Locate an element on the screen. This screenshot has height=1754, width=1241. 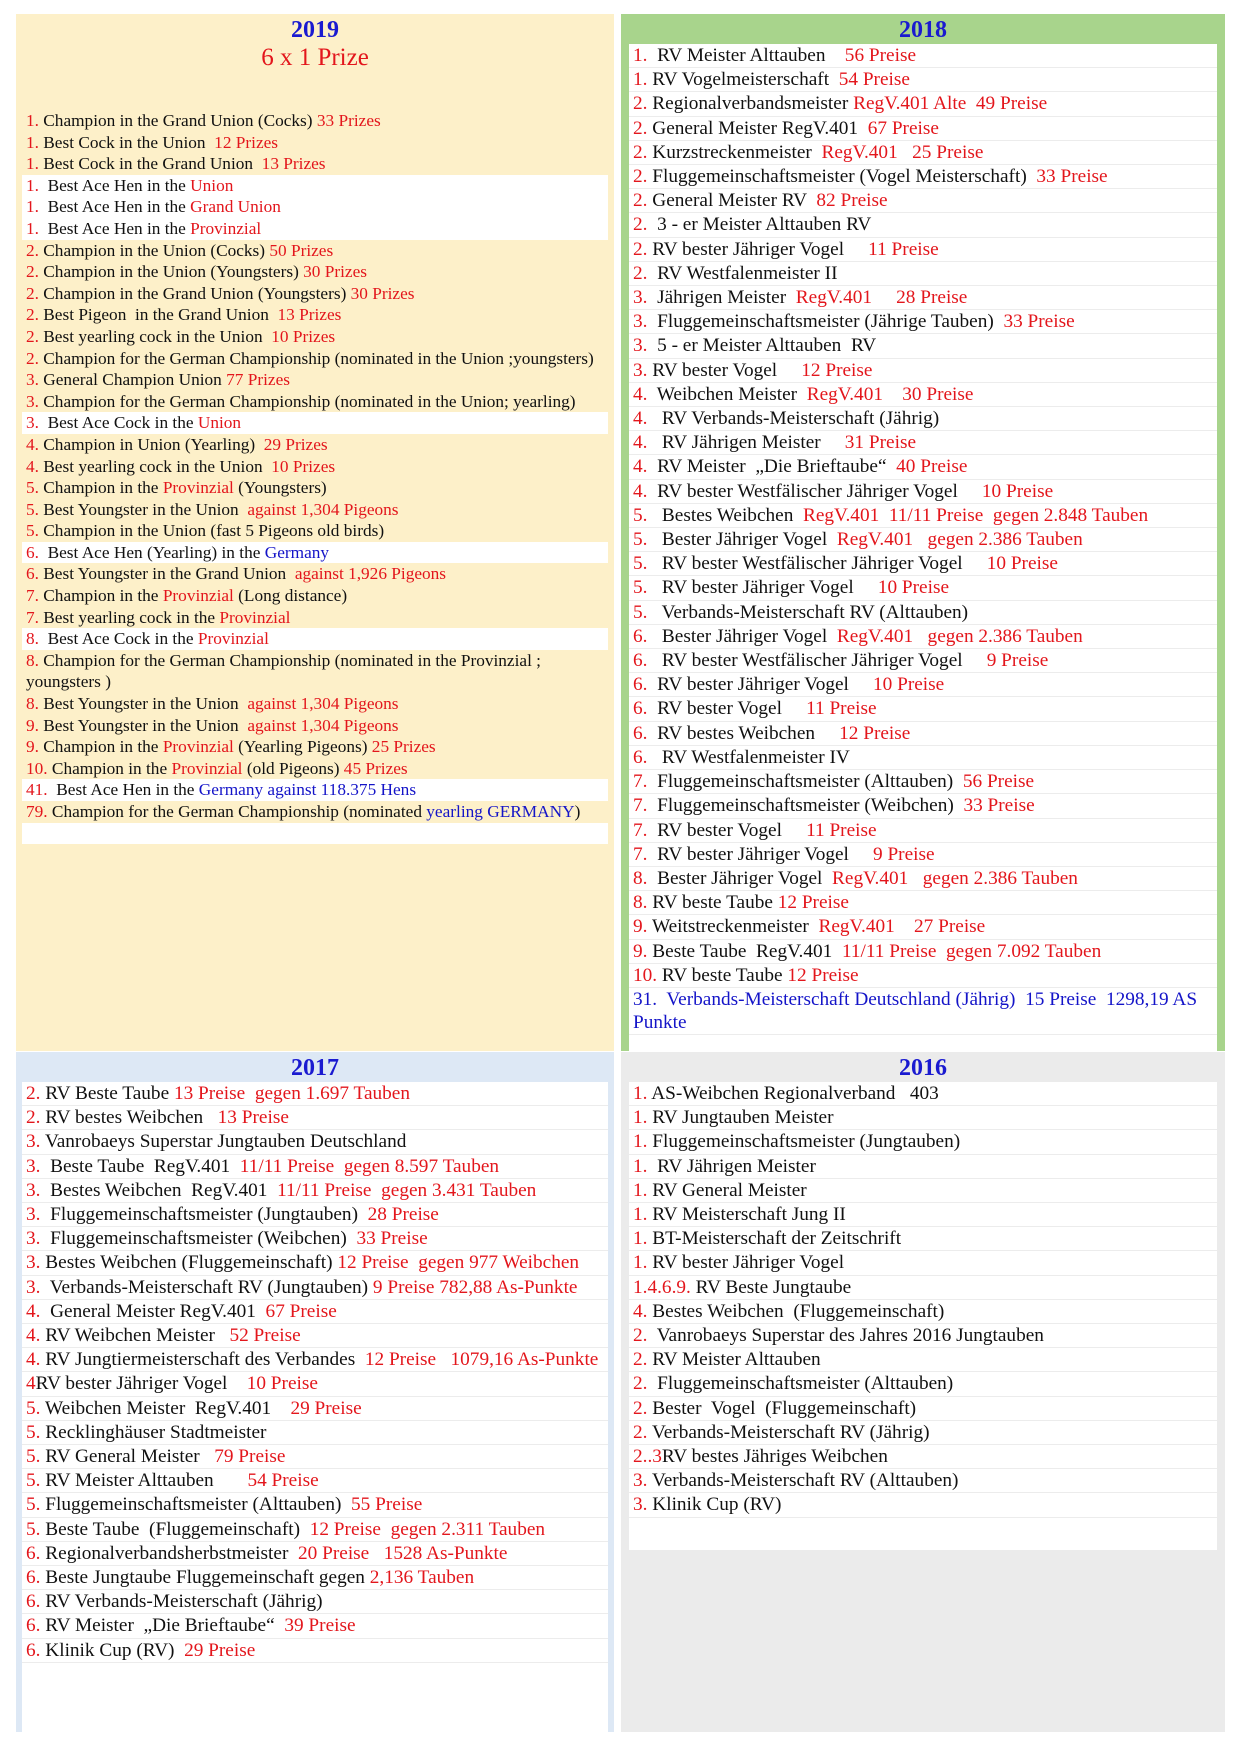
highlight-text: 8. is located at coordinates (643, 903).